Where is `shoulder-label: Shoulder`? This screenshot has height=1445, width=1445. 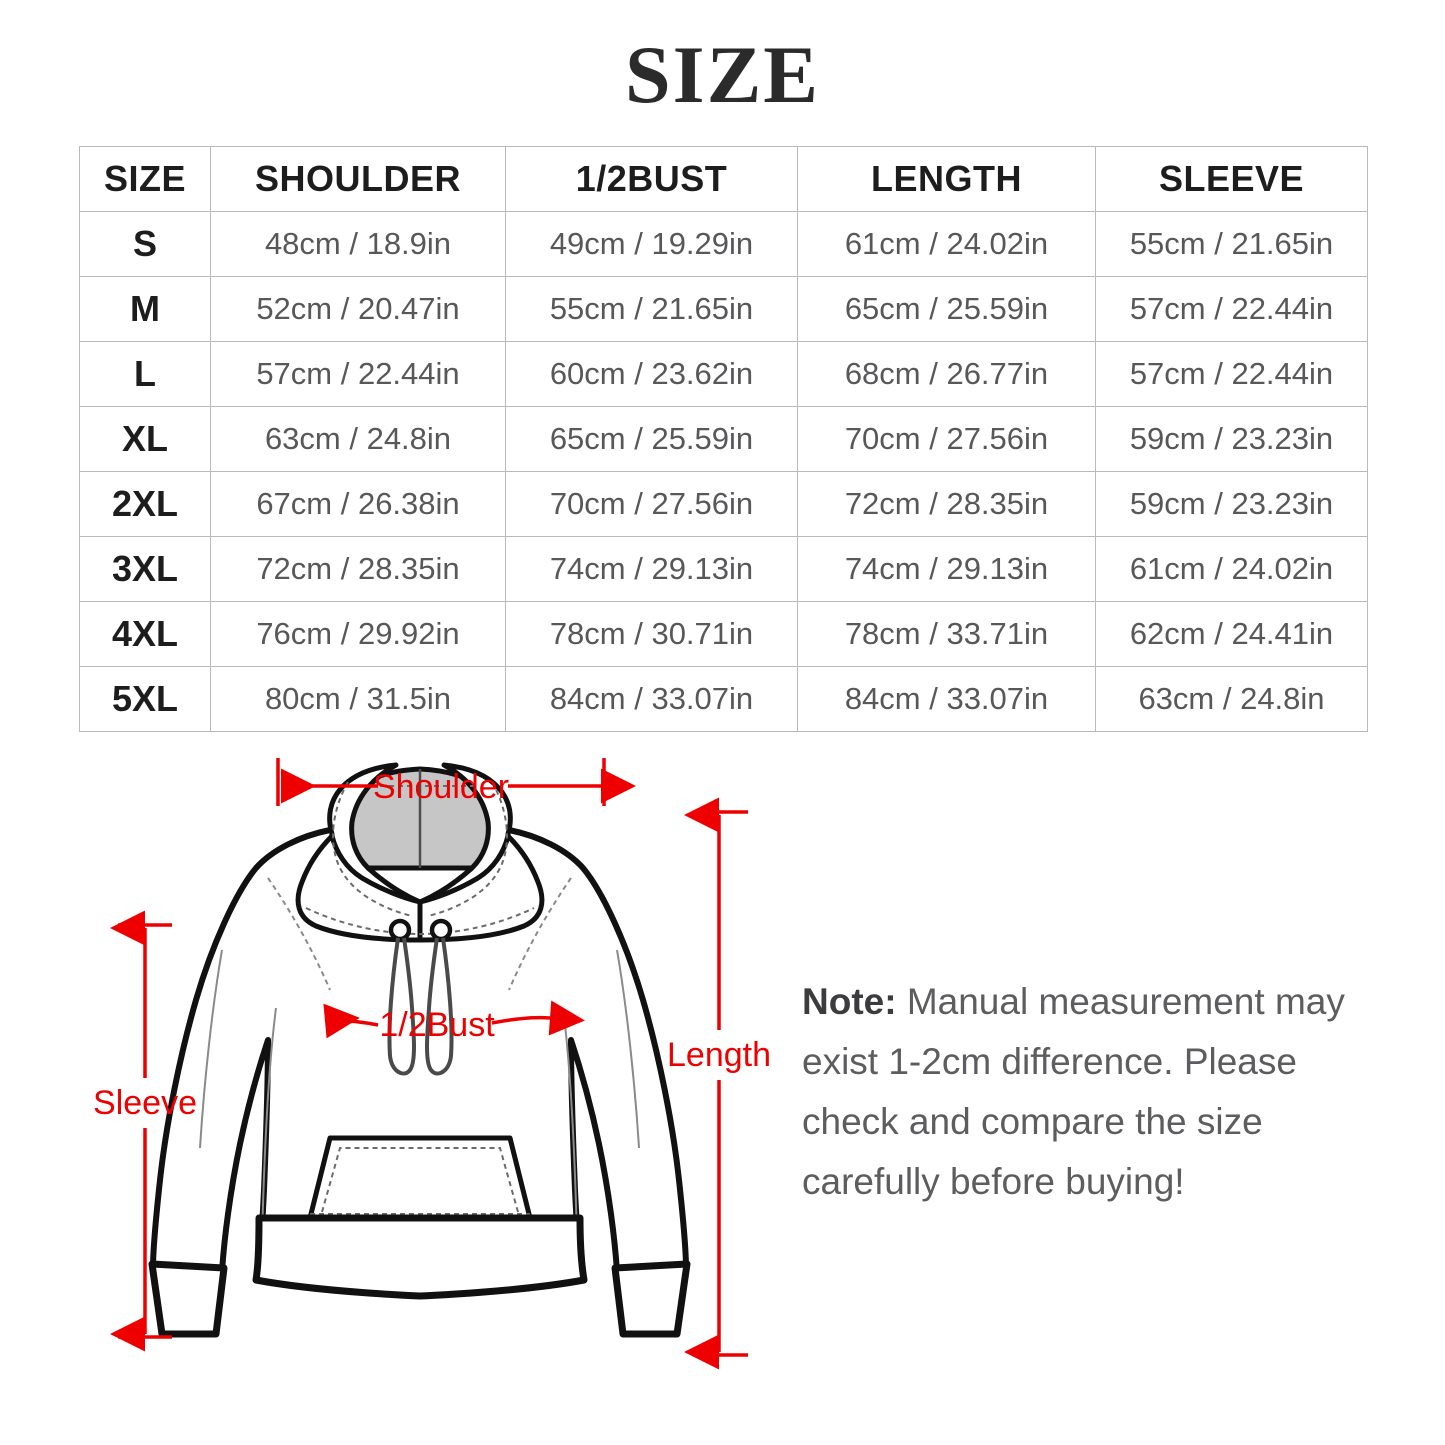
shoulder-label: Shoulder is located at coordinates (441, 787).